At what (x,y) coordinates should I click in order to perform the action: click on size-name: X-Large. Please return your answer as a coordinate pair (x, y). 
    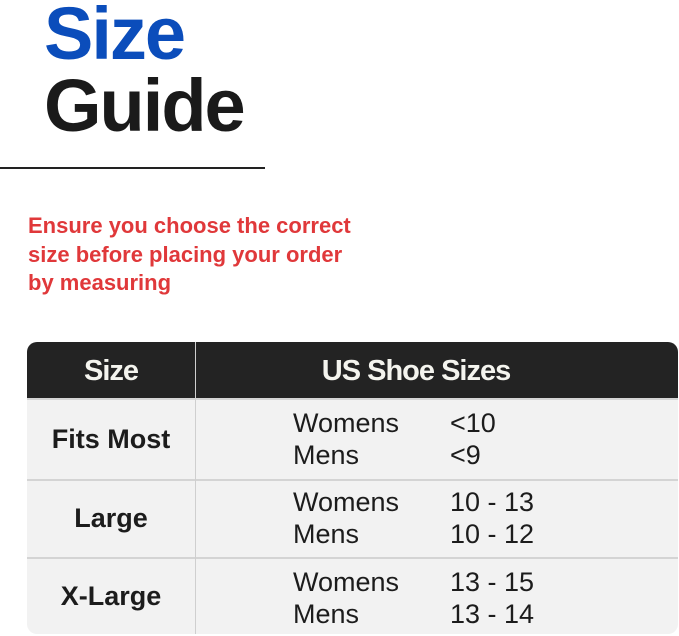
    Looking at the image, I should click on (111, 596).